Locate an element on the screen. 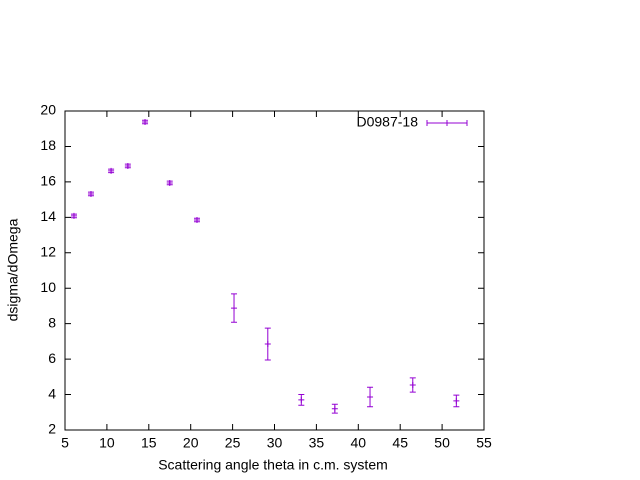 This screenshot has height=480, width=640. y-tick-label: 16 is located at coordinates (48, 181).